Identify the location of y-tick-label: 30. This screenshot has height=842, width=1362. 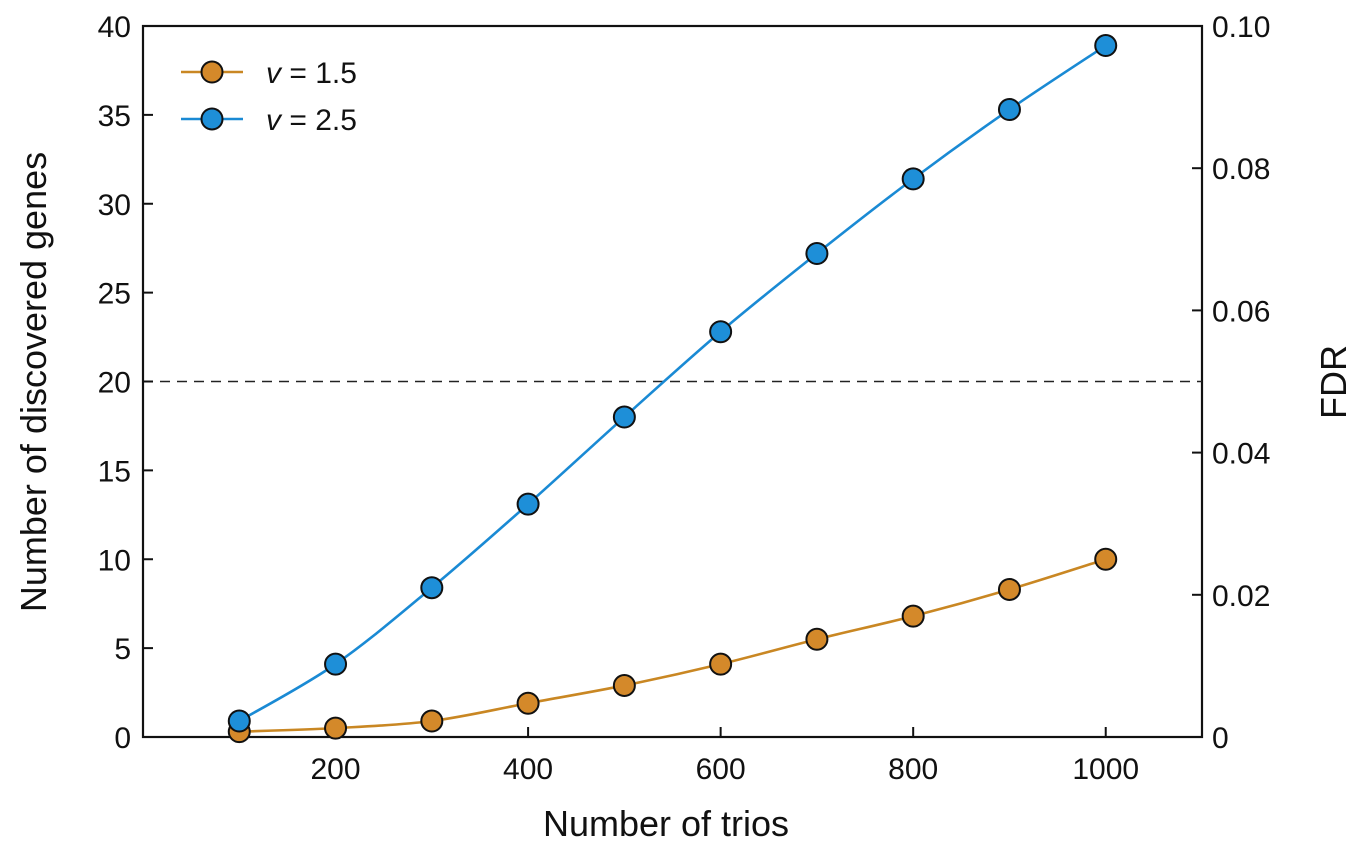
(114, 205).